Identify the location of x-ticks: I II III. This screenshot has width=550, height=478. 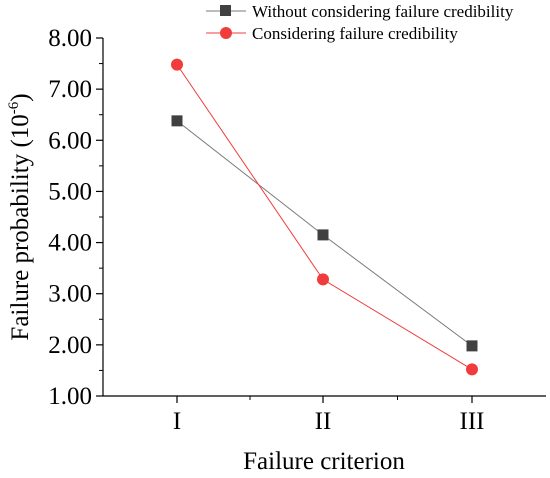
(329, 415).